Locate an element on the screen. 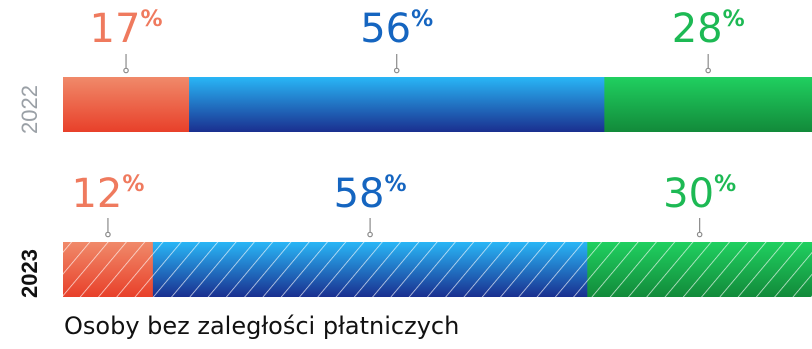 Image resolution: width=812 pixels, height=349 pixels. data-label-2023-1: 58% is located at coordinates (370, 194).